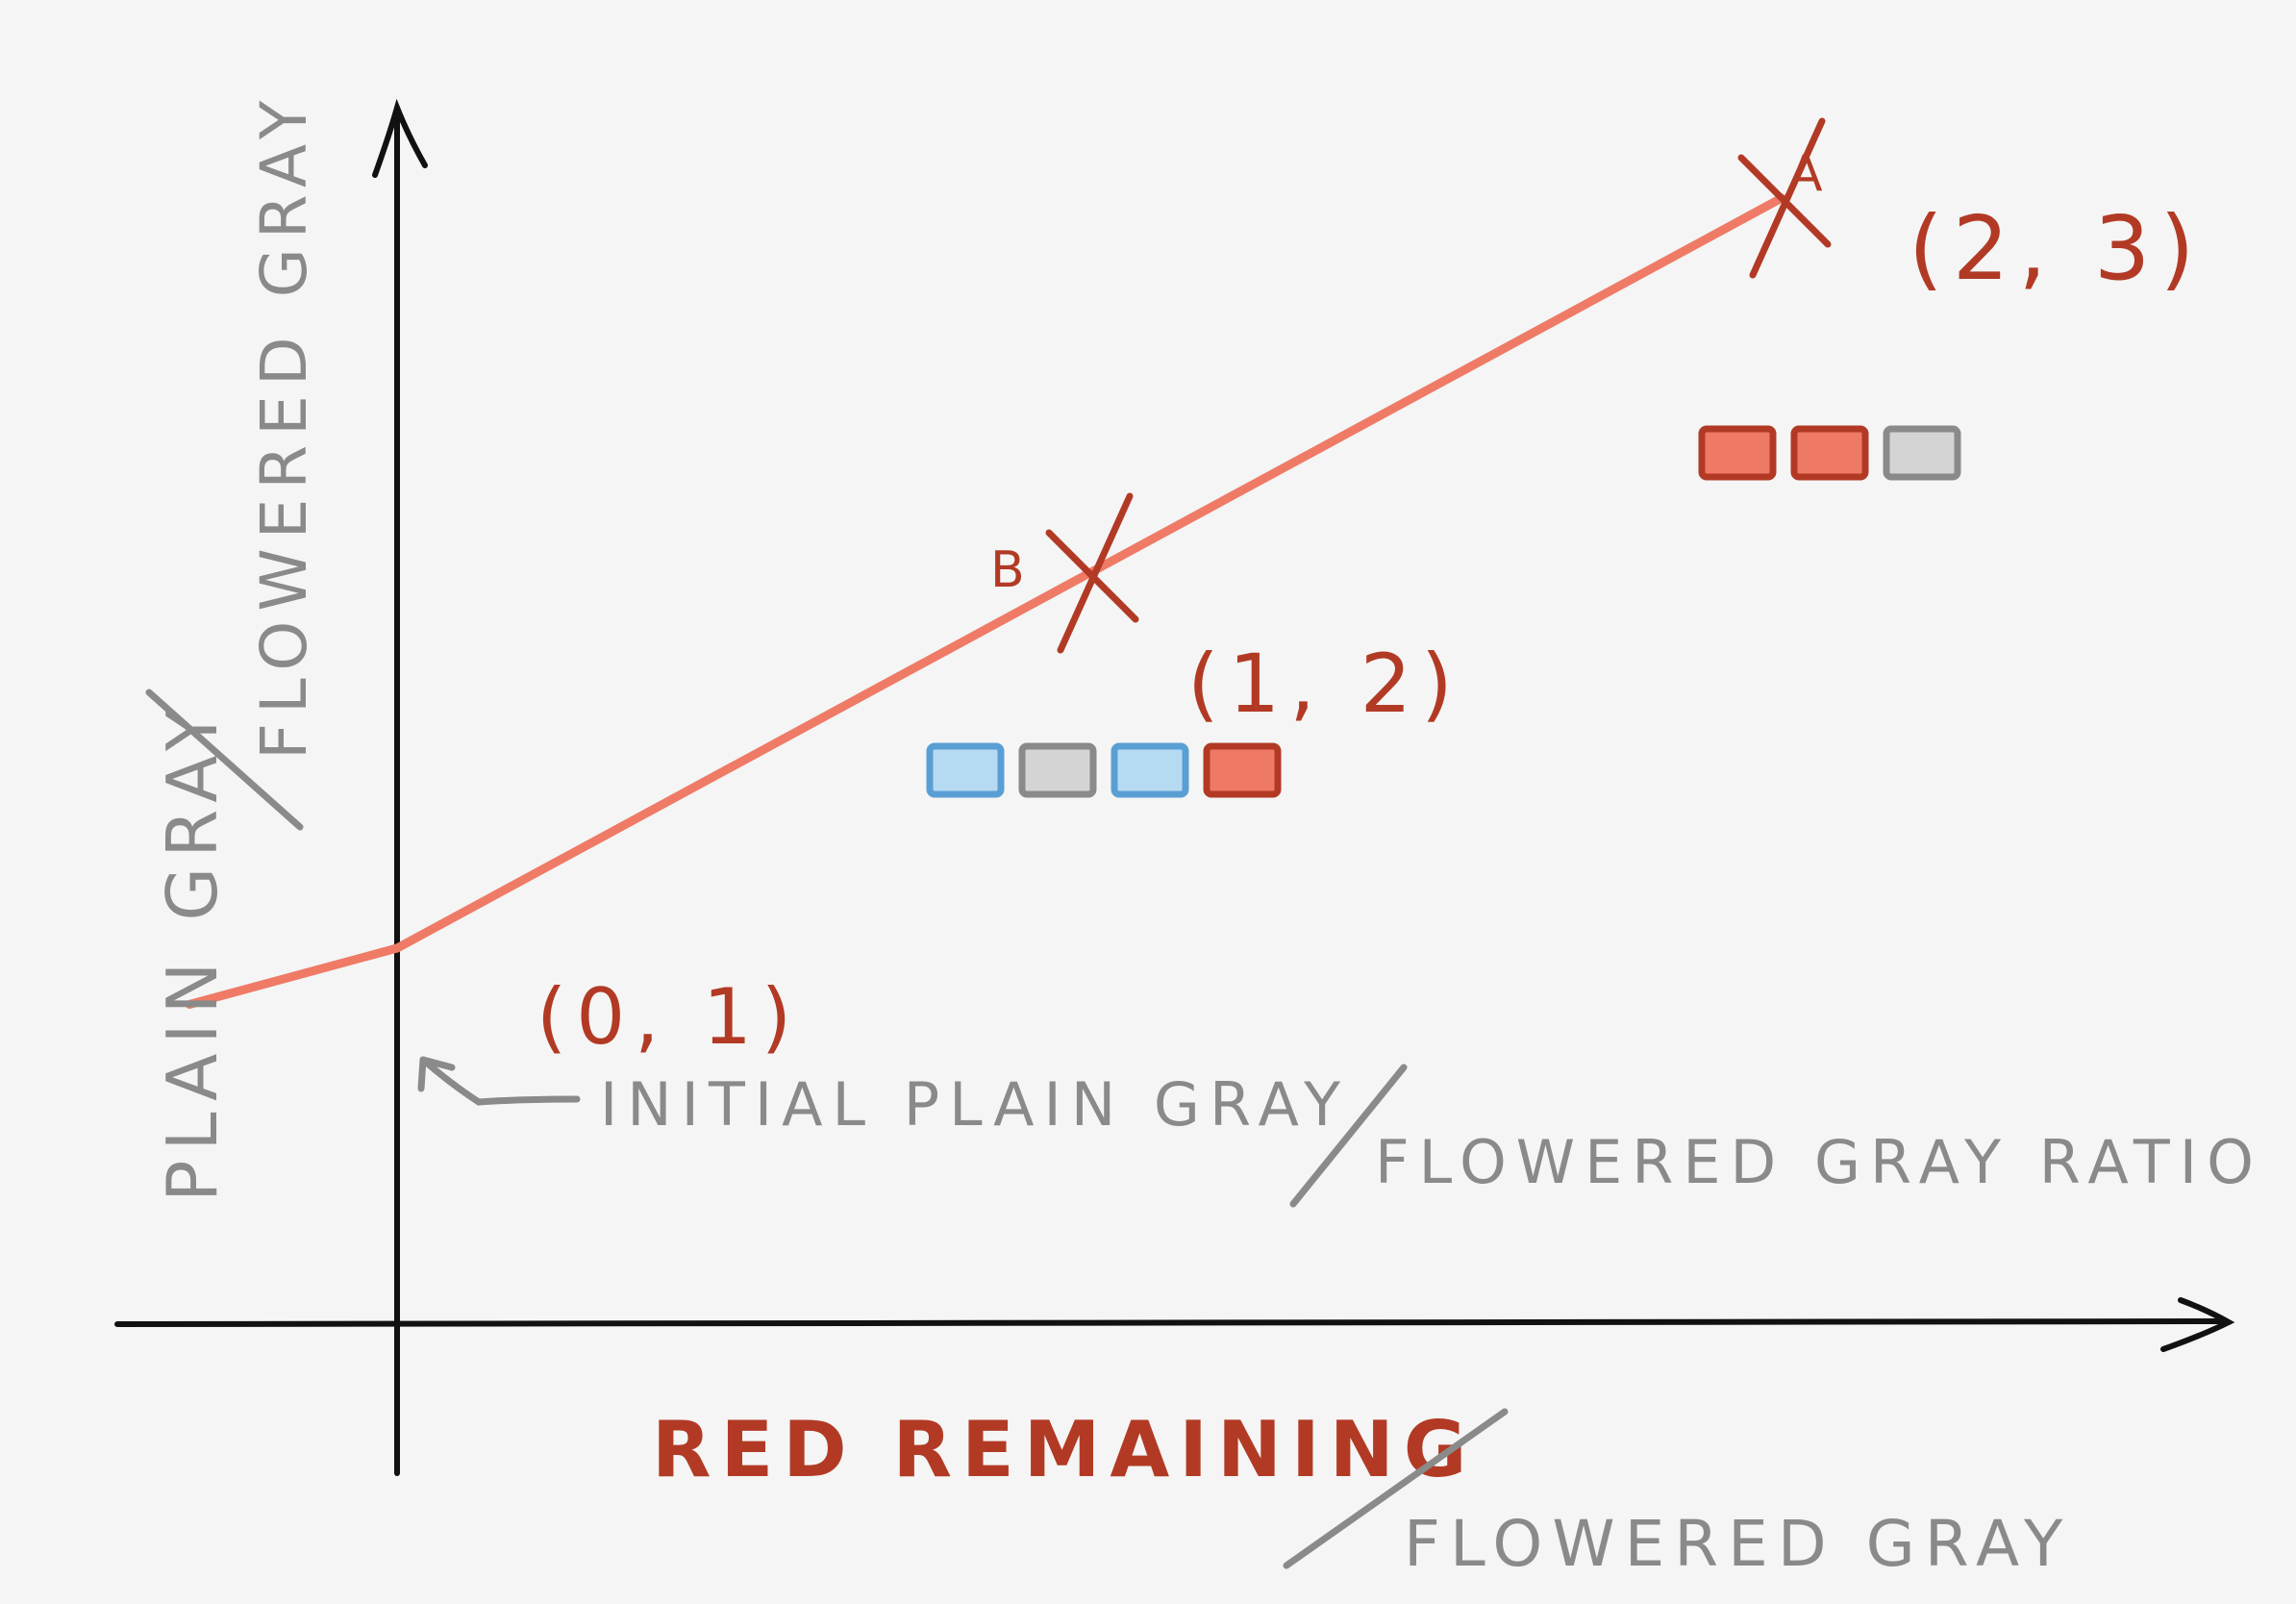 Image resolution: width=2296 pixels, height=1604 pixels. What do you see at coordinates (284, 425) in the screenshot?
I see `y-axis-label-top: FLOWERED GRAY` at bounding box center [284, 425].